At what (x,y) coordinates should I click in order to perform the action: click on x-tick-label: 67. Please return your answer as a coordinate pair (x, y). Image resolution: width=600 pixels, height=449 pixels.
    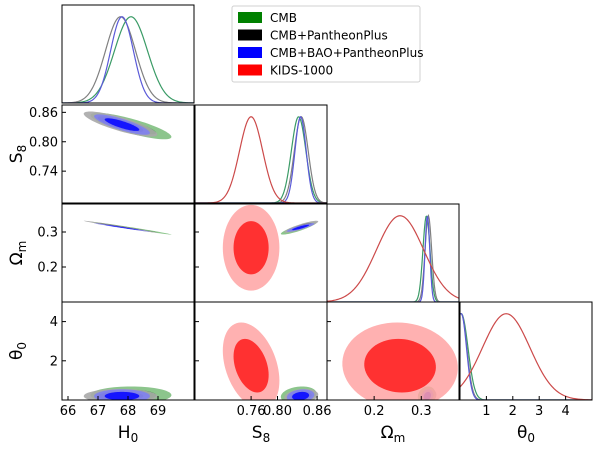
    Looking at the image, I should click on (98, 411).